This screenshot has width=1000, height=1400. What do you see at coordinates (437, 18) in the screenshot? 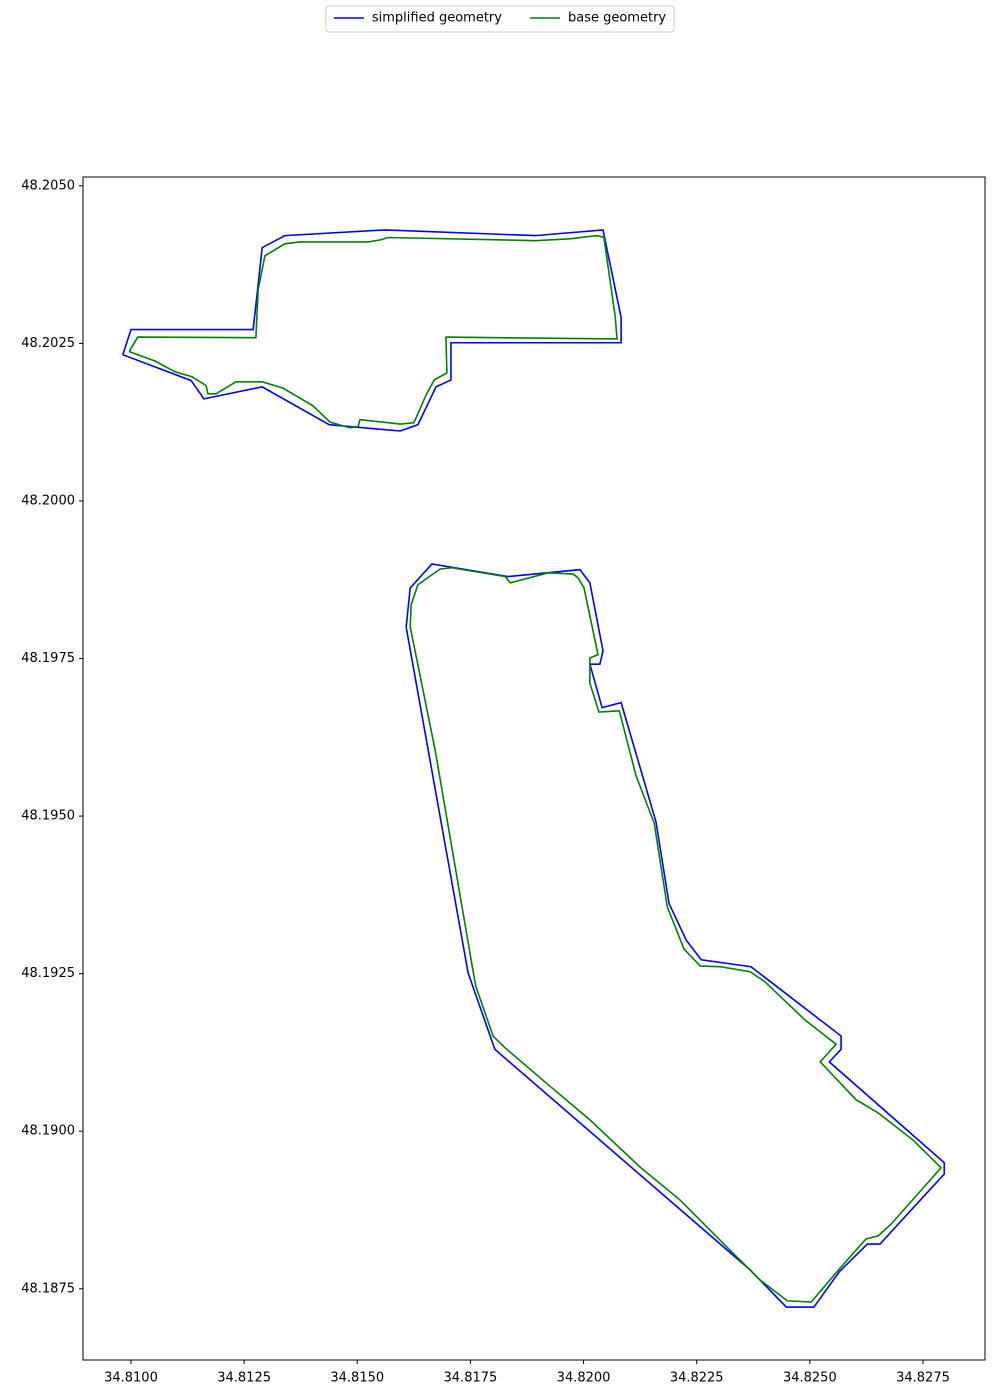
I see `legend-label: simplified geometry` at bounding box center [437, 18].